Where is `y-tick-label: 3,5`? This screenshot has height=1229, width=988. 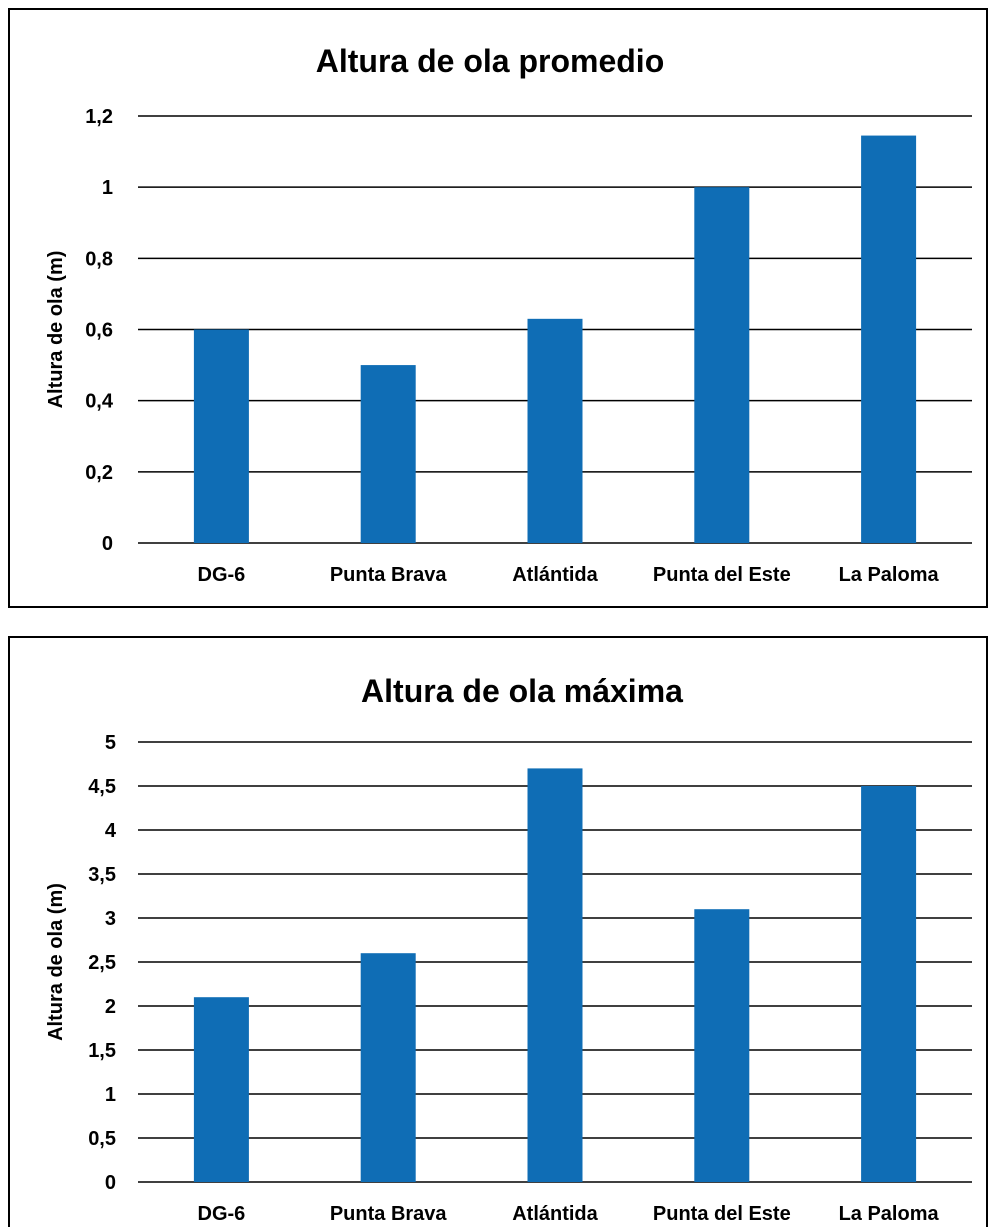
y-tick-label: 3,5 is located at coordinates (102, 875).